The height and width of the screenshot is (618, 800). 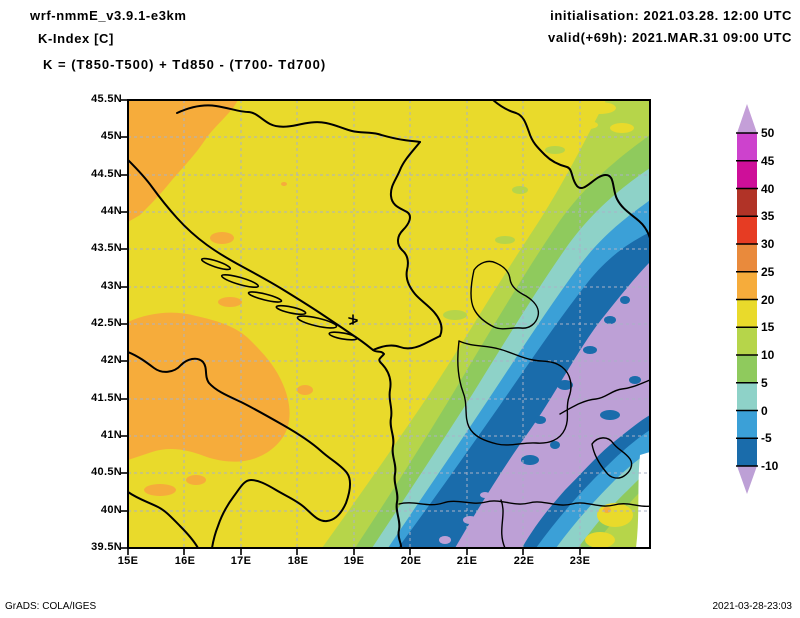 I want to click on colorbar-label: -10, so click(x=770, y=466).